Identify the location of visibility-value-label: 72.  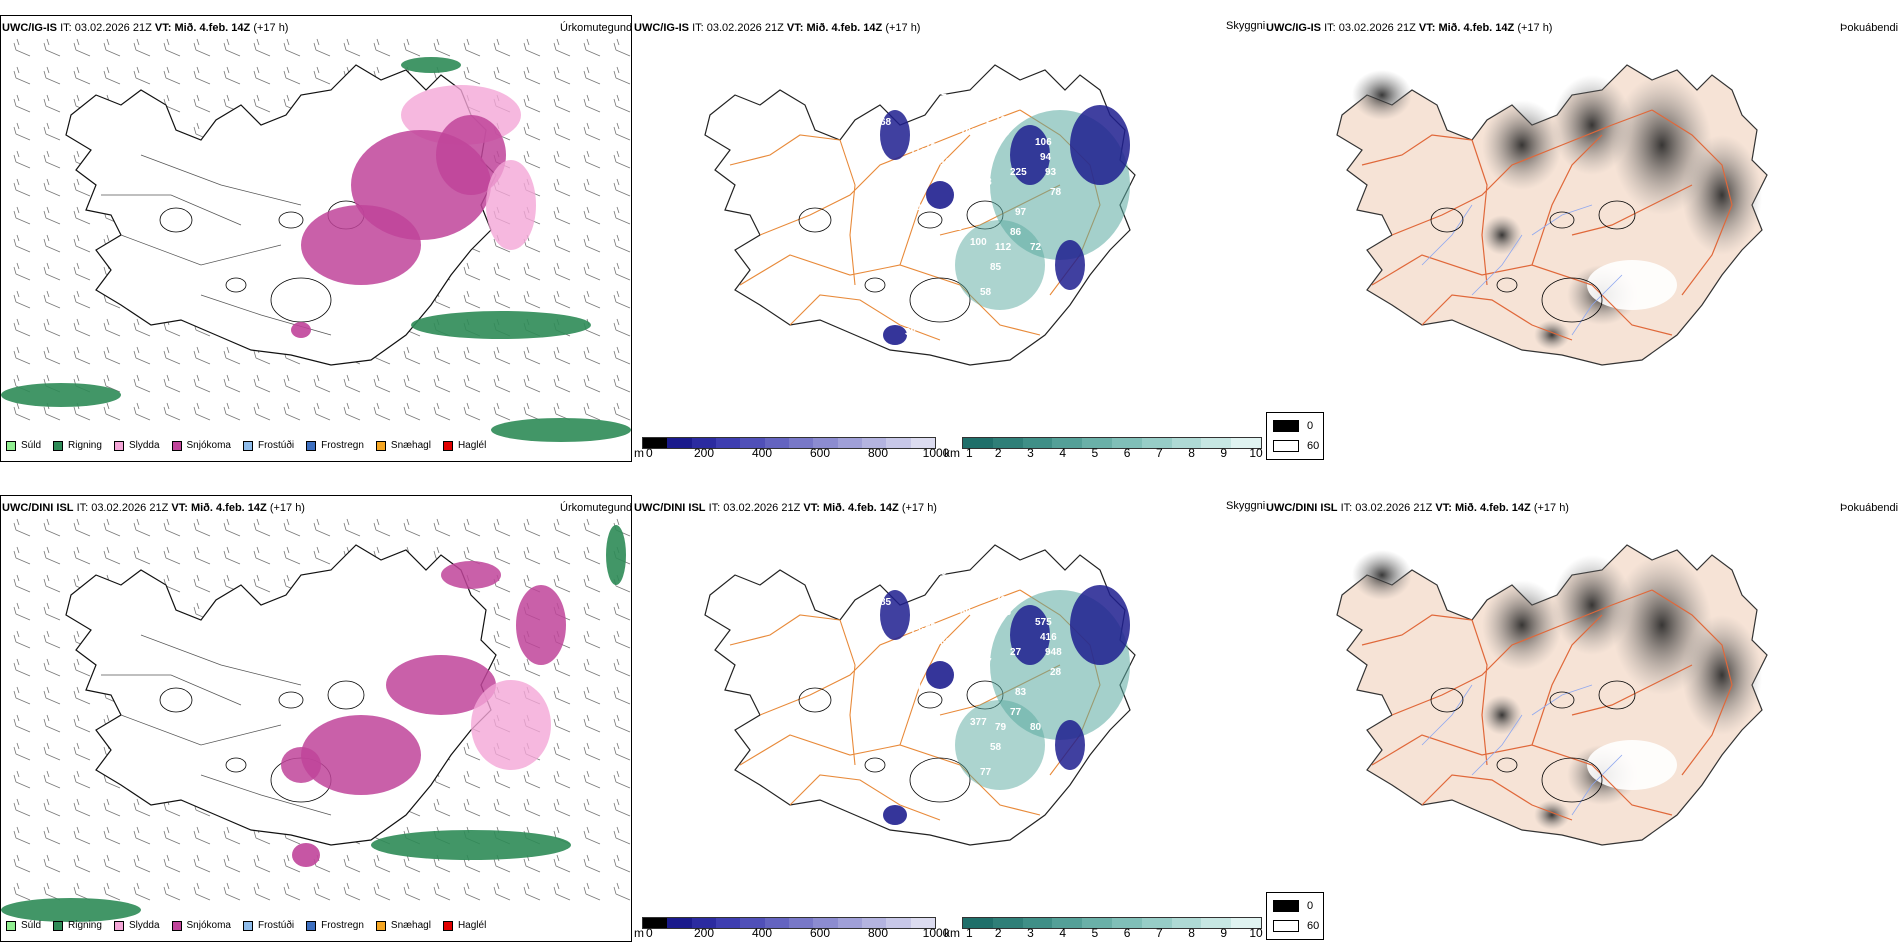
(1036, 247).